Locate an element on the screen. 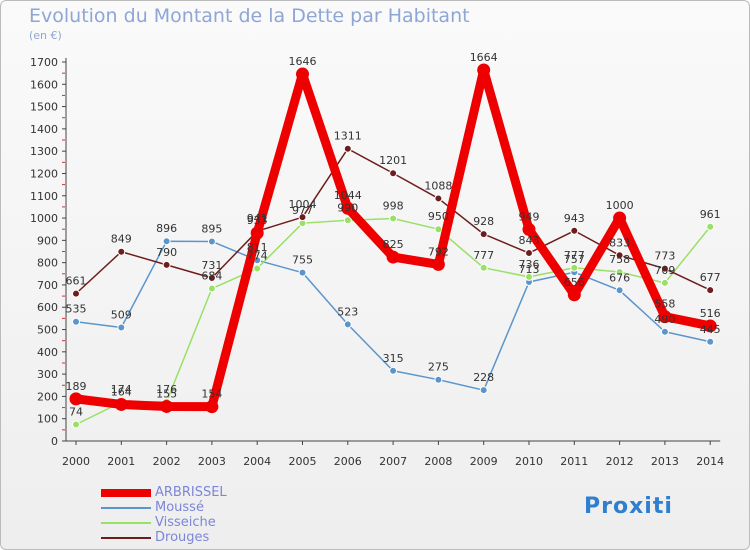  y-tick-label: 1600 is located at coordinates (44, 84).